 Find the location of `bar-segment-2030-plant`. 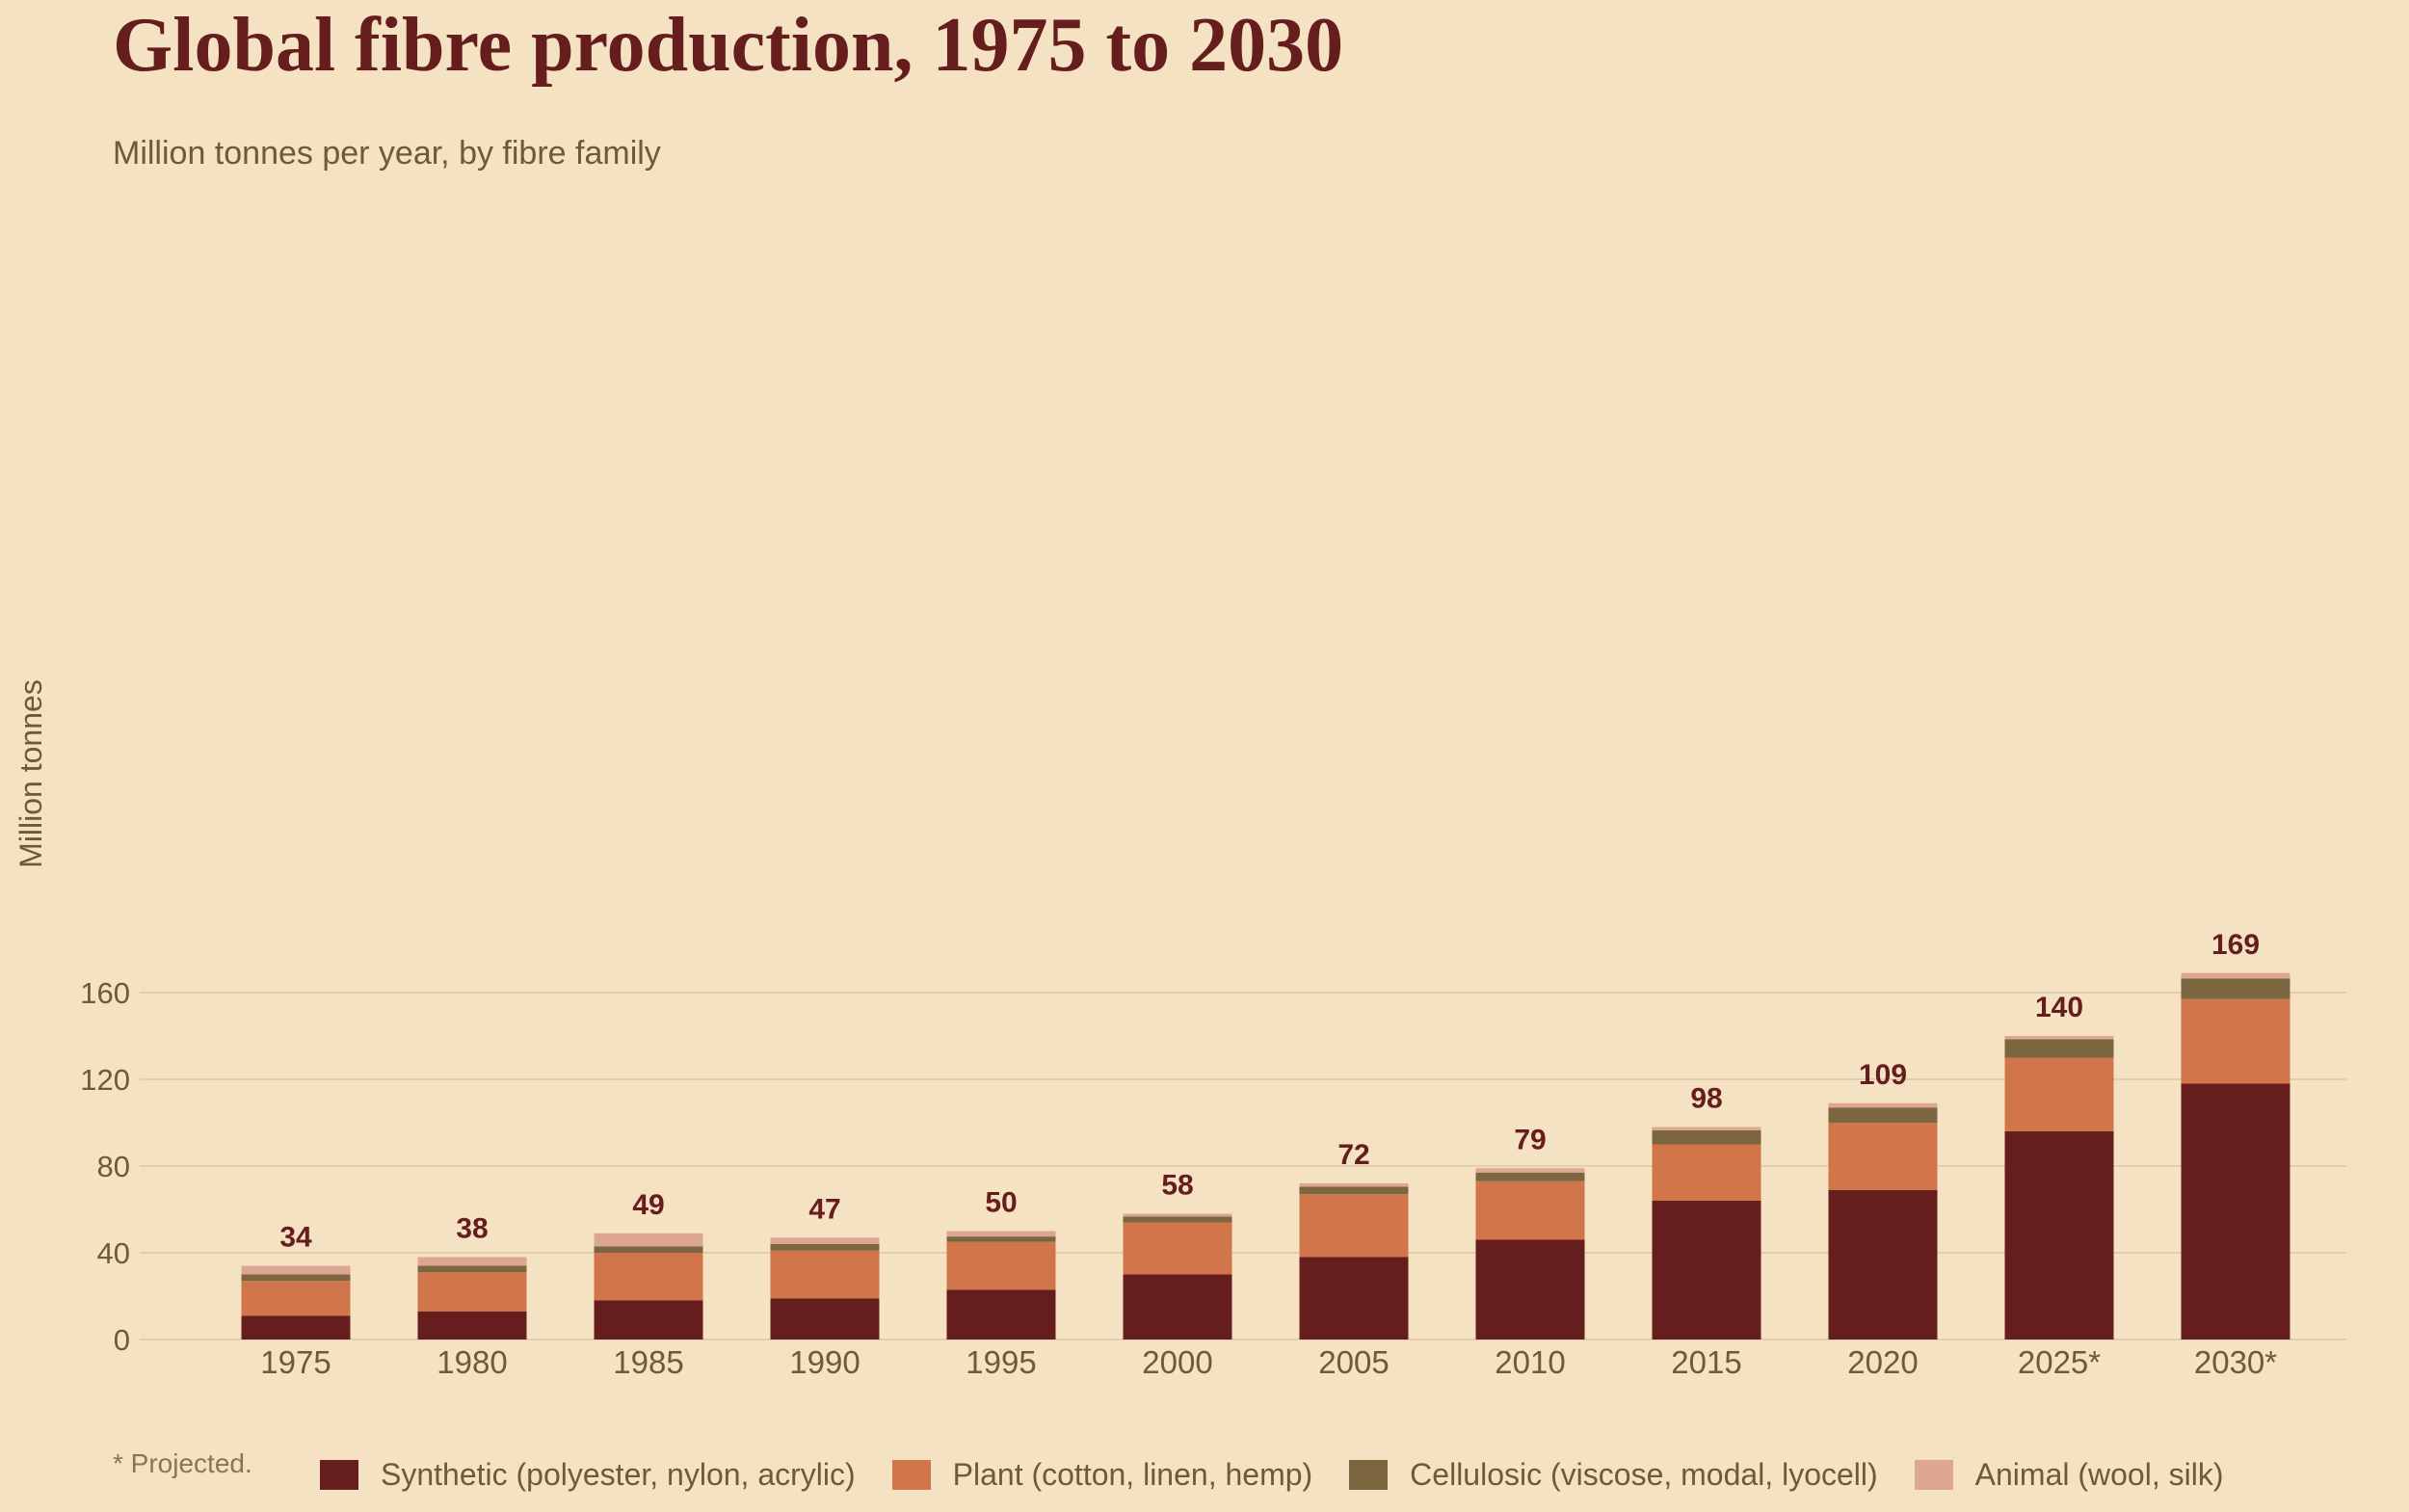

bar-segment-2030-plant is located at coordinates (2235, 1041).